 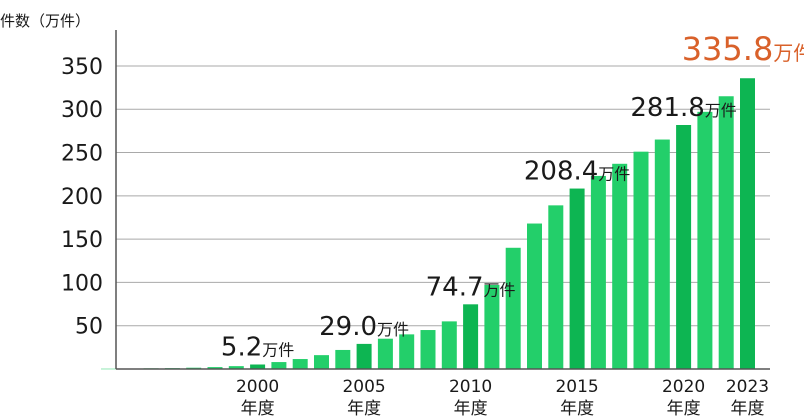 I want to click on bar-2011, so click(x=492, y=327).